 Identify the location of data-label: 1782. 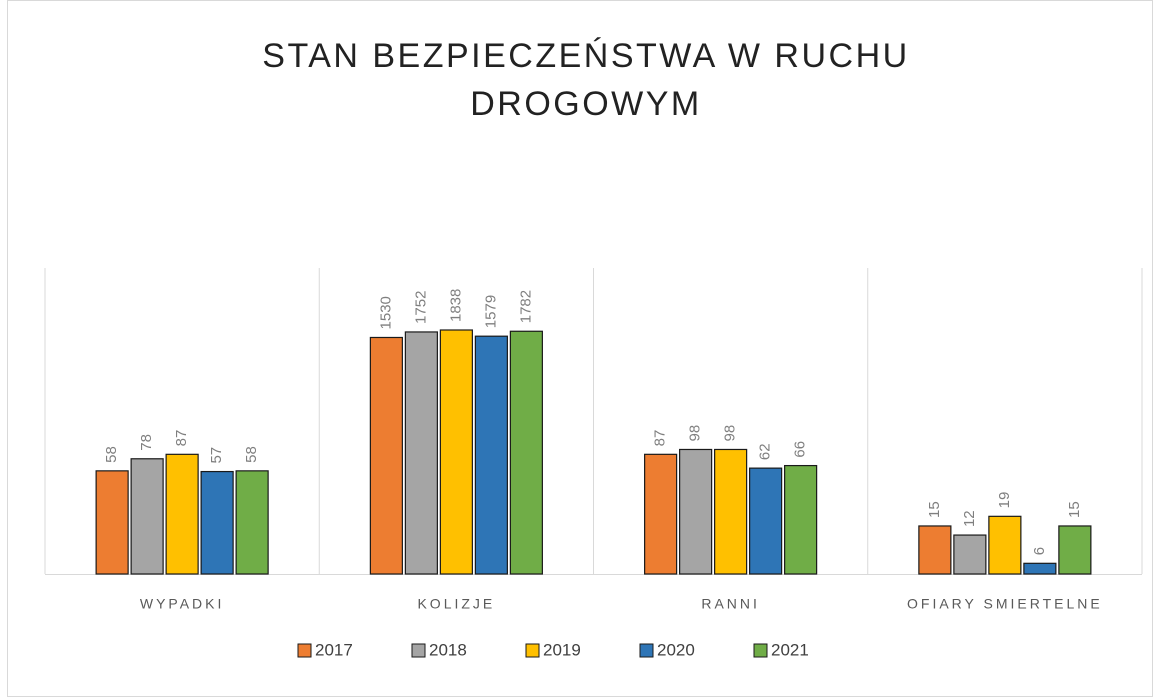
(525, 306).